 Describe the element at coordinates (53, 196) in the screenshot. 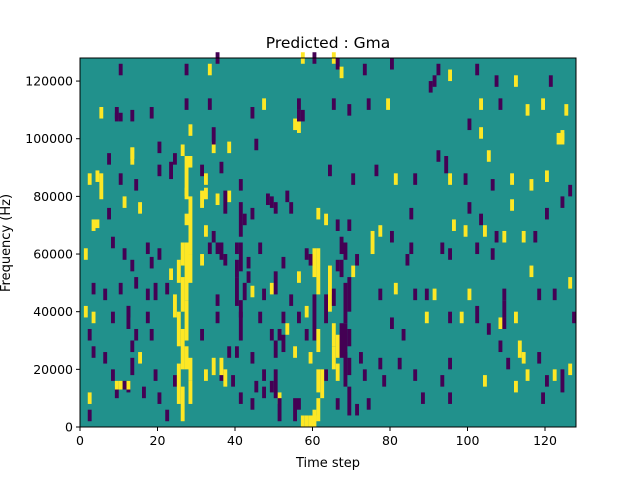

I see `y-tick-label: 80000` at that location.